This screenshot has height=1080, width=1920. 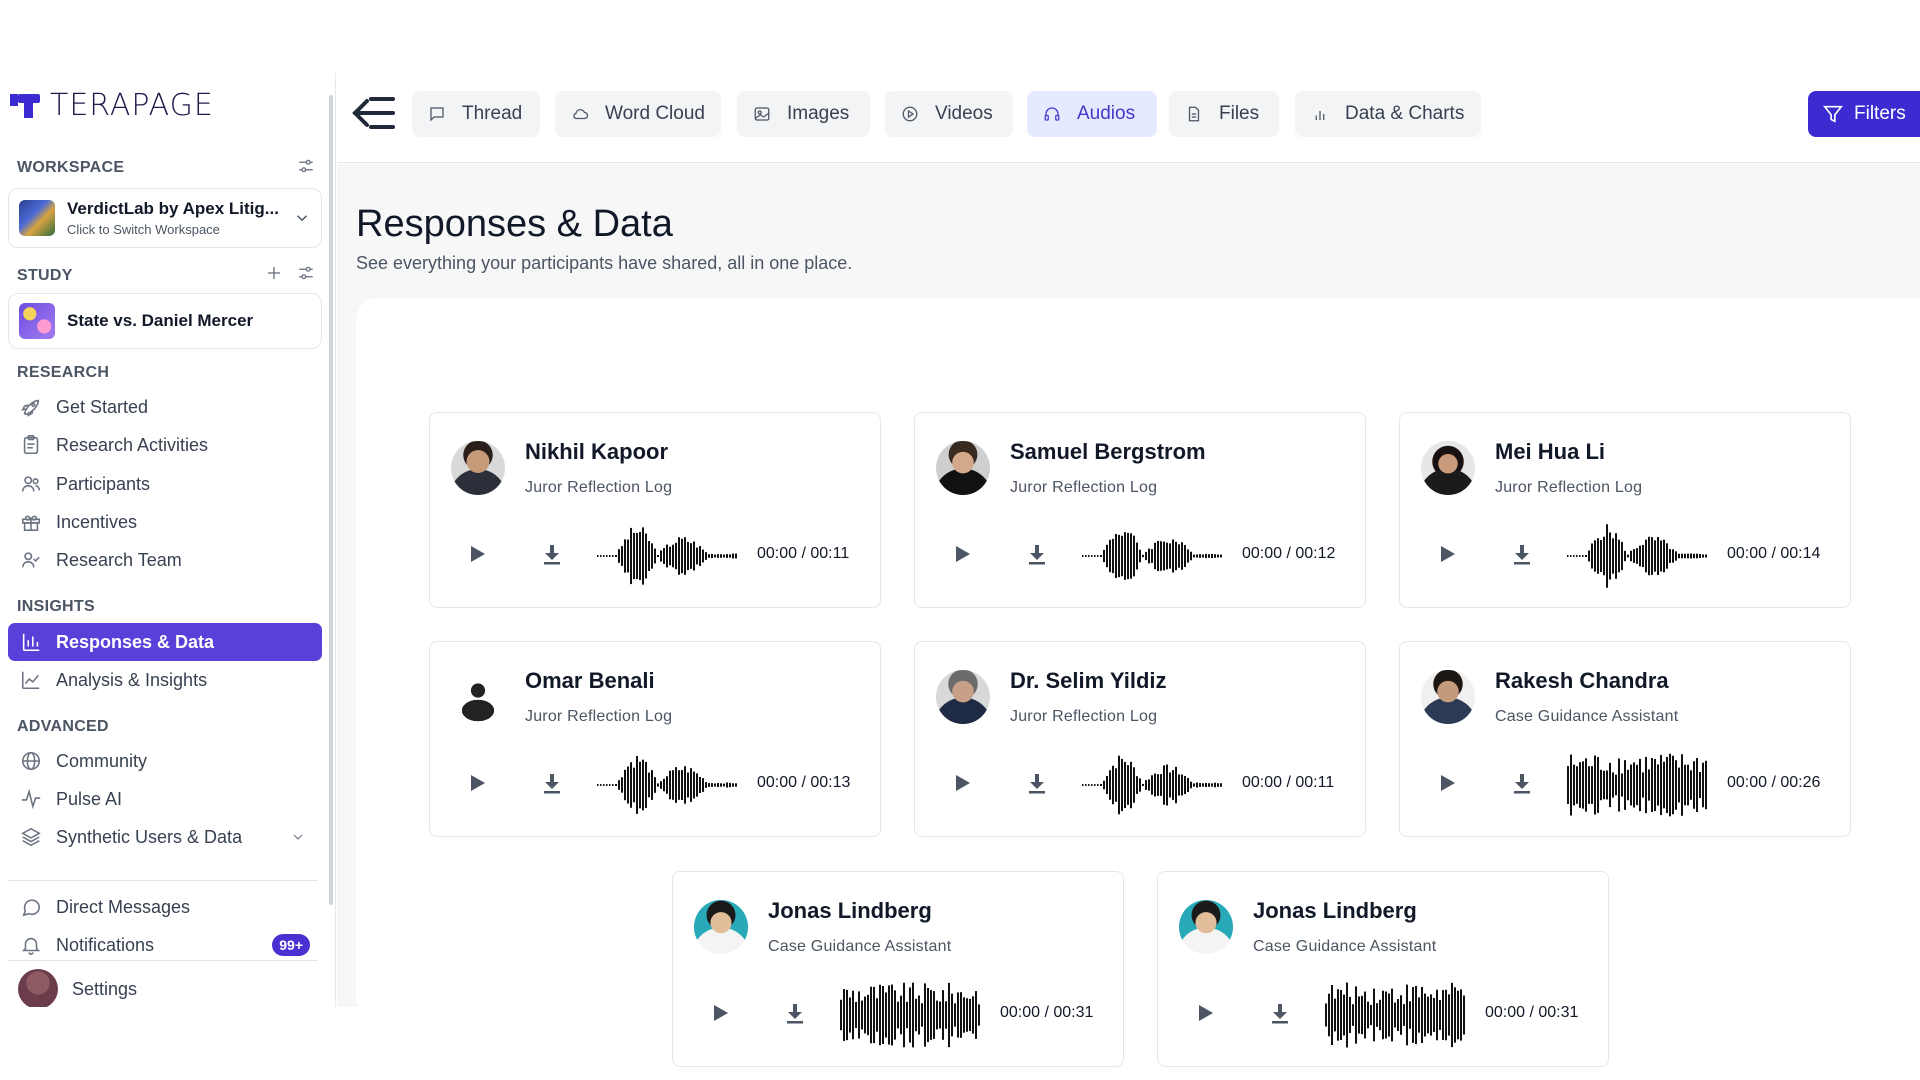 What do you see at coordinates (31, 946) in the screenshot?
I see `bell-icon` at bounding box center [31, 946].